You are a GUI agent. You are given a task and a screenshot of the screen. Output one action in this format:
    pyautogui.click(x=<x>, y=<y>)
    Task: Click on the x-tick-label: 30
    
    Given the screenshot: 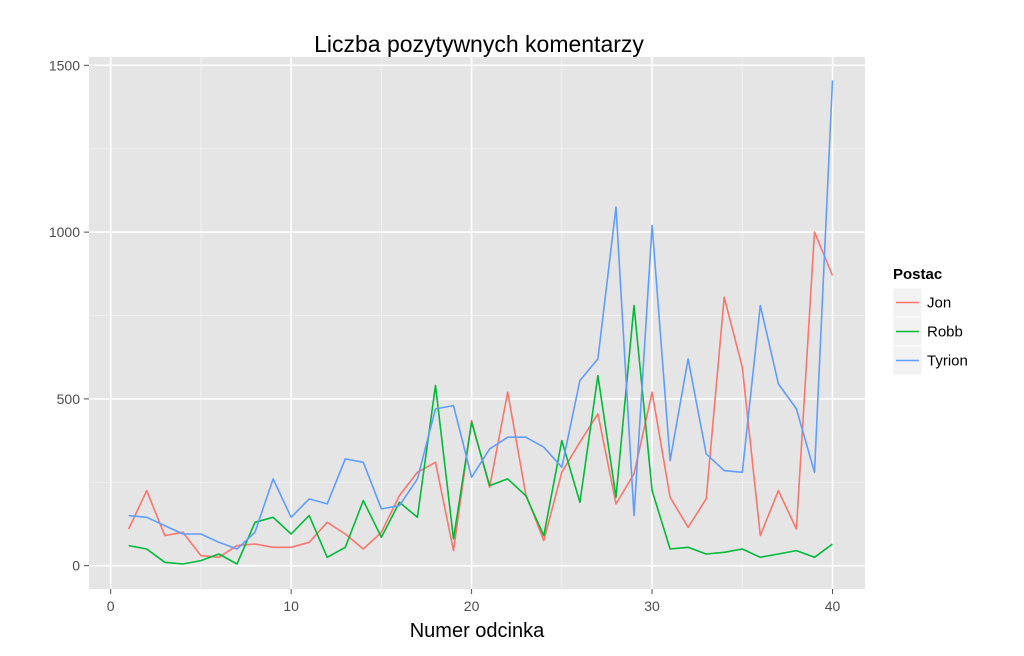 What is the action you would take?
    pyautogui.click(x=652, y=606)
    